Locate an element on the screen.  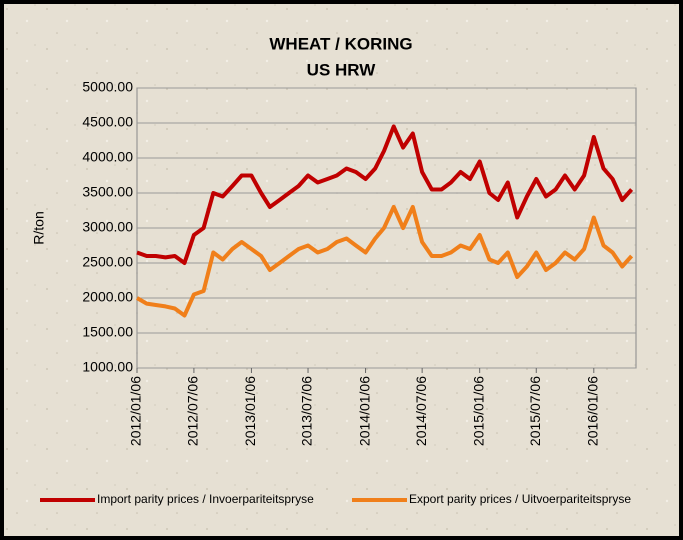
x-tick-label: 2014/07/06 is located at coordinates (421, 411).